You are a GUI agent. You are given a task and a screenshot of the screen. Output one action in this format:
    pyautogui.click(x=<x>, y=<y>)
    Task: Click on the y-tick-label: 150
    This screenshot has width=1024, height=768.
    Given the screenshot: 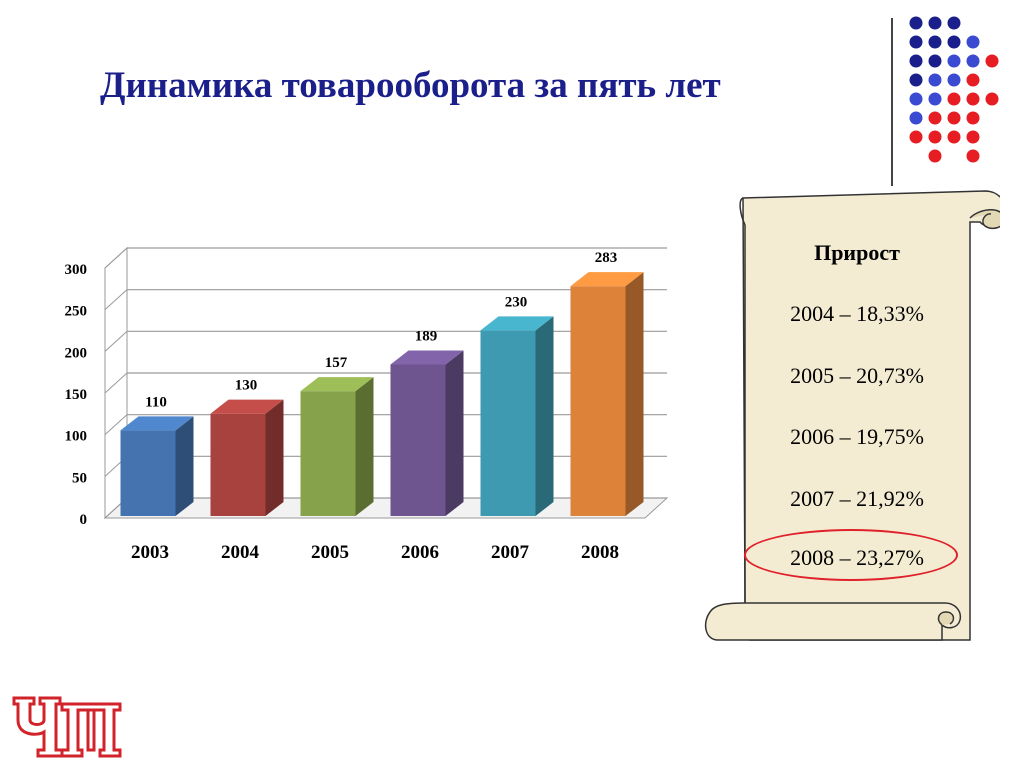 What is the action you would take?
    pyautogui.click(x=76, y=395)
    